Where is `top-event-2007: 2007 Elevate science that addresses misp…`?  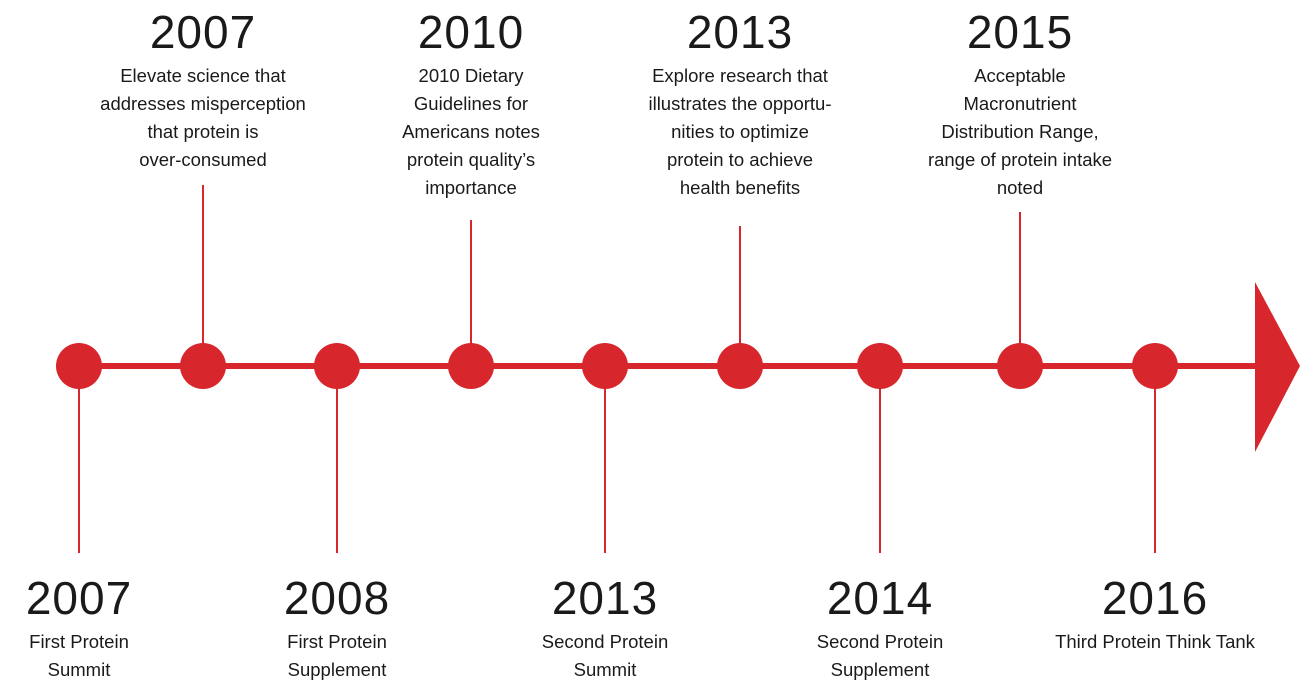
top-event-2007: 2007 Elevate science that addresses misp… is located at coordinates (203, 91).